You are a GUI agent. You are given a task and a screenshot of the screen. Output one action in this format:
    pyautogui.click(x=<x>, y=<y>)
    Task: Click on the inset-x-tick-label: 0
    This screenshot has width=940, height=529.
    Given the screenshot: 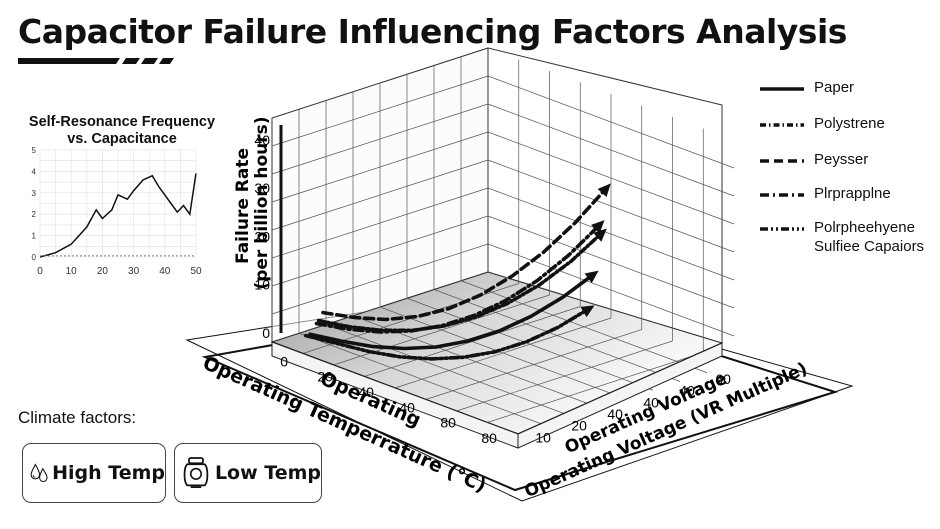 What is the action you would take?
    pyautogui.click(x=40, y=271)
    